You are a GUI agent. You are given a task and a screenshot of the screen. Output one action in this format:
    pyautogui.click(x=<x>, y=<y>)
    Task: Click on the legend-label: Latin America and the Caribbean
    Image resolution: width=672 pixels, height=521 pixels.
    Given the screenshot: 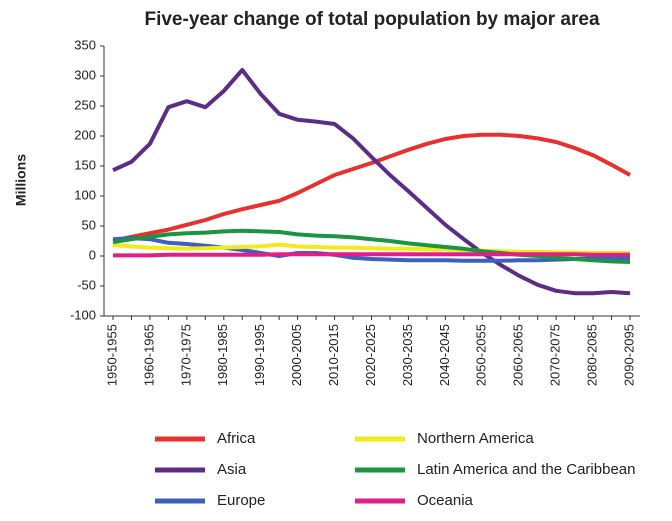 What is the action you would take?
    pyautogui.click(x=526, y=469)
    